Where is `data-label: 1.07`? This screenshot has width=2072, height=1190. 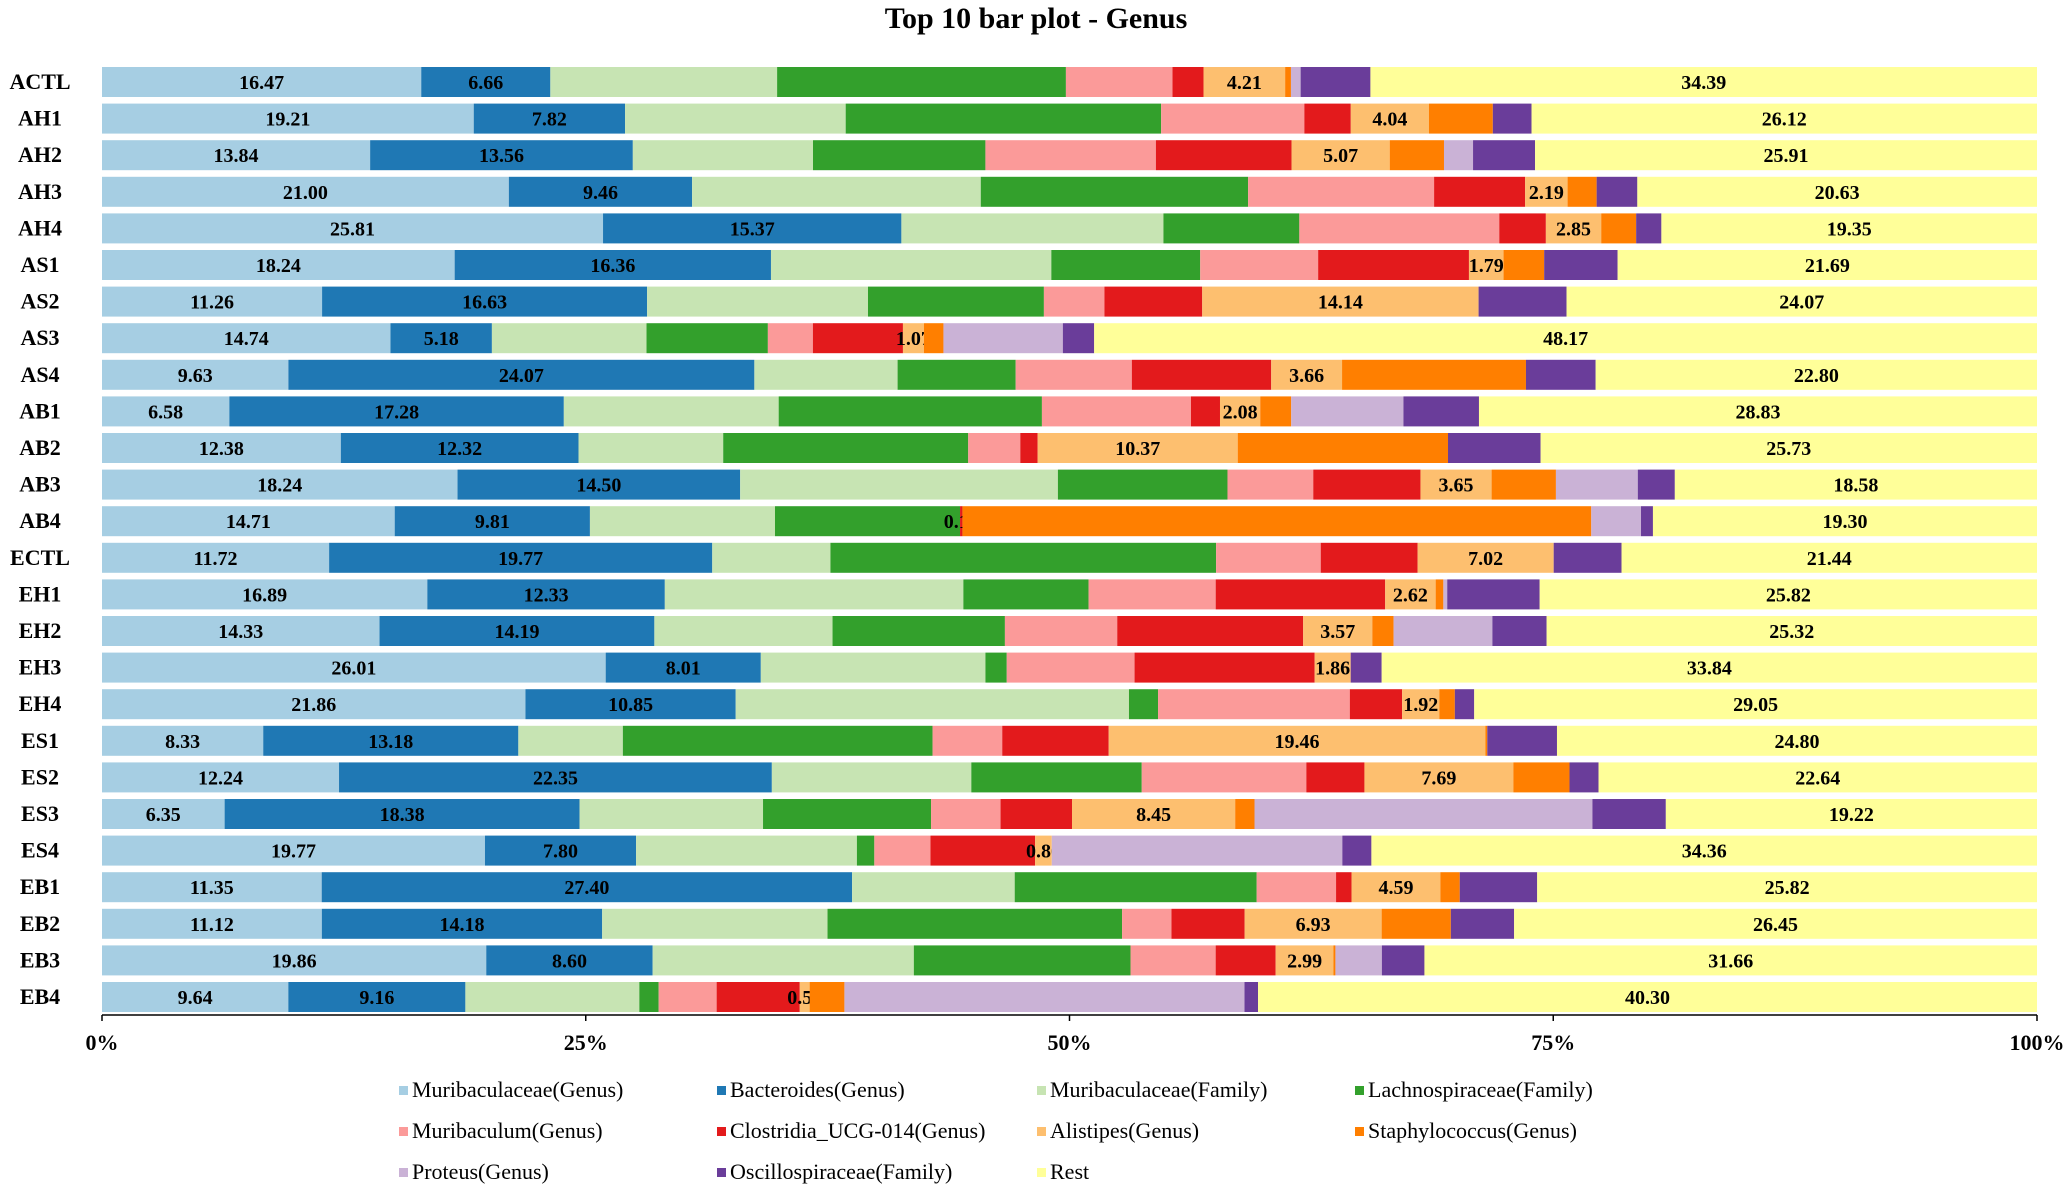
data-label: 1.07 is located at coordinates (913, 339).